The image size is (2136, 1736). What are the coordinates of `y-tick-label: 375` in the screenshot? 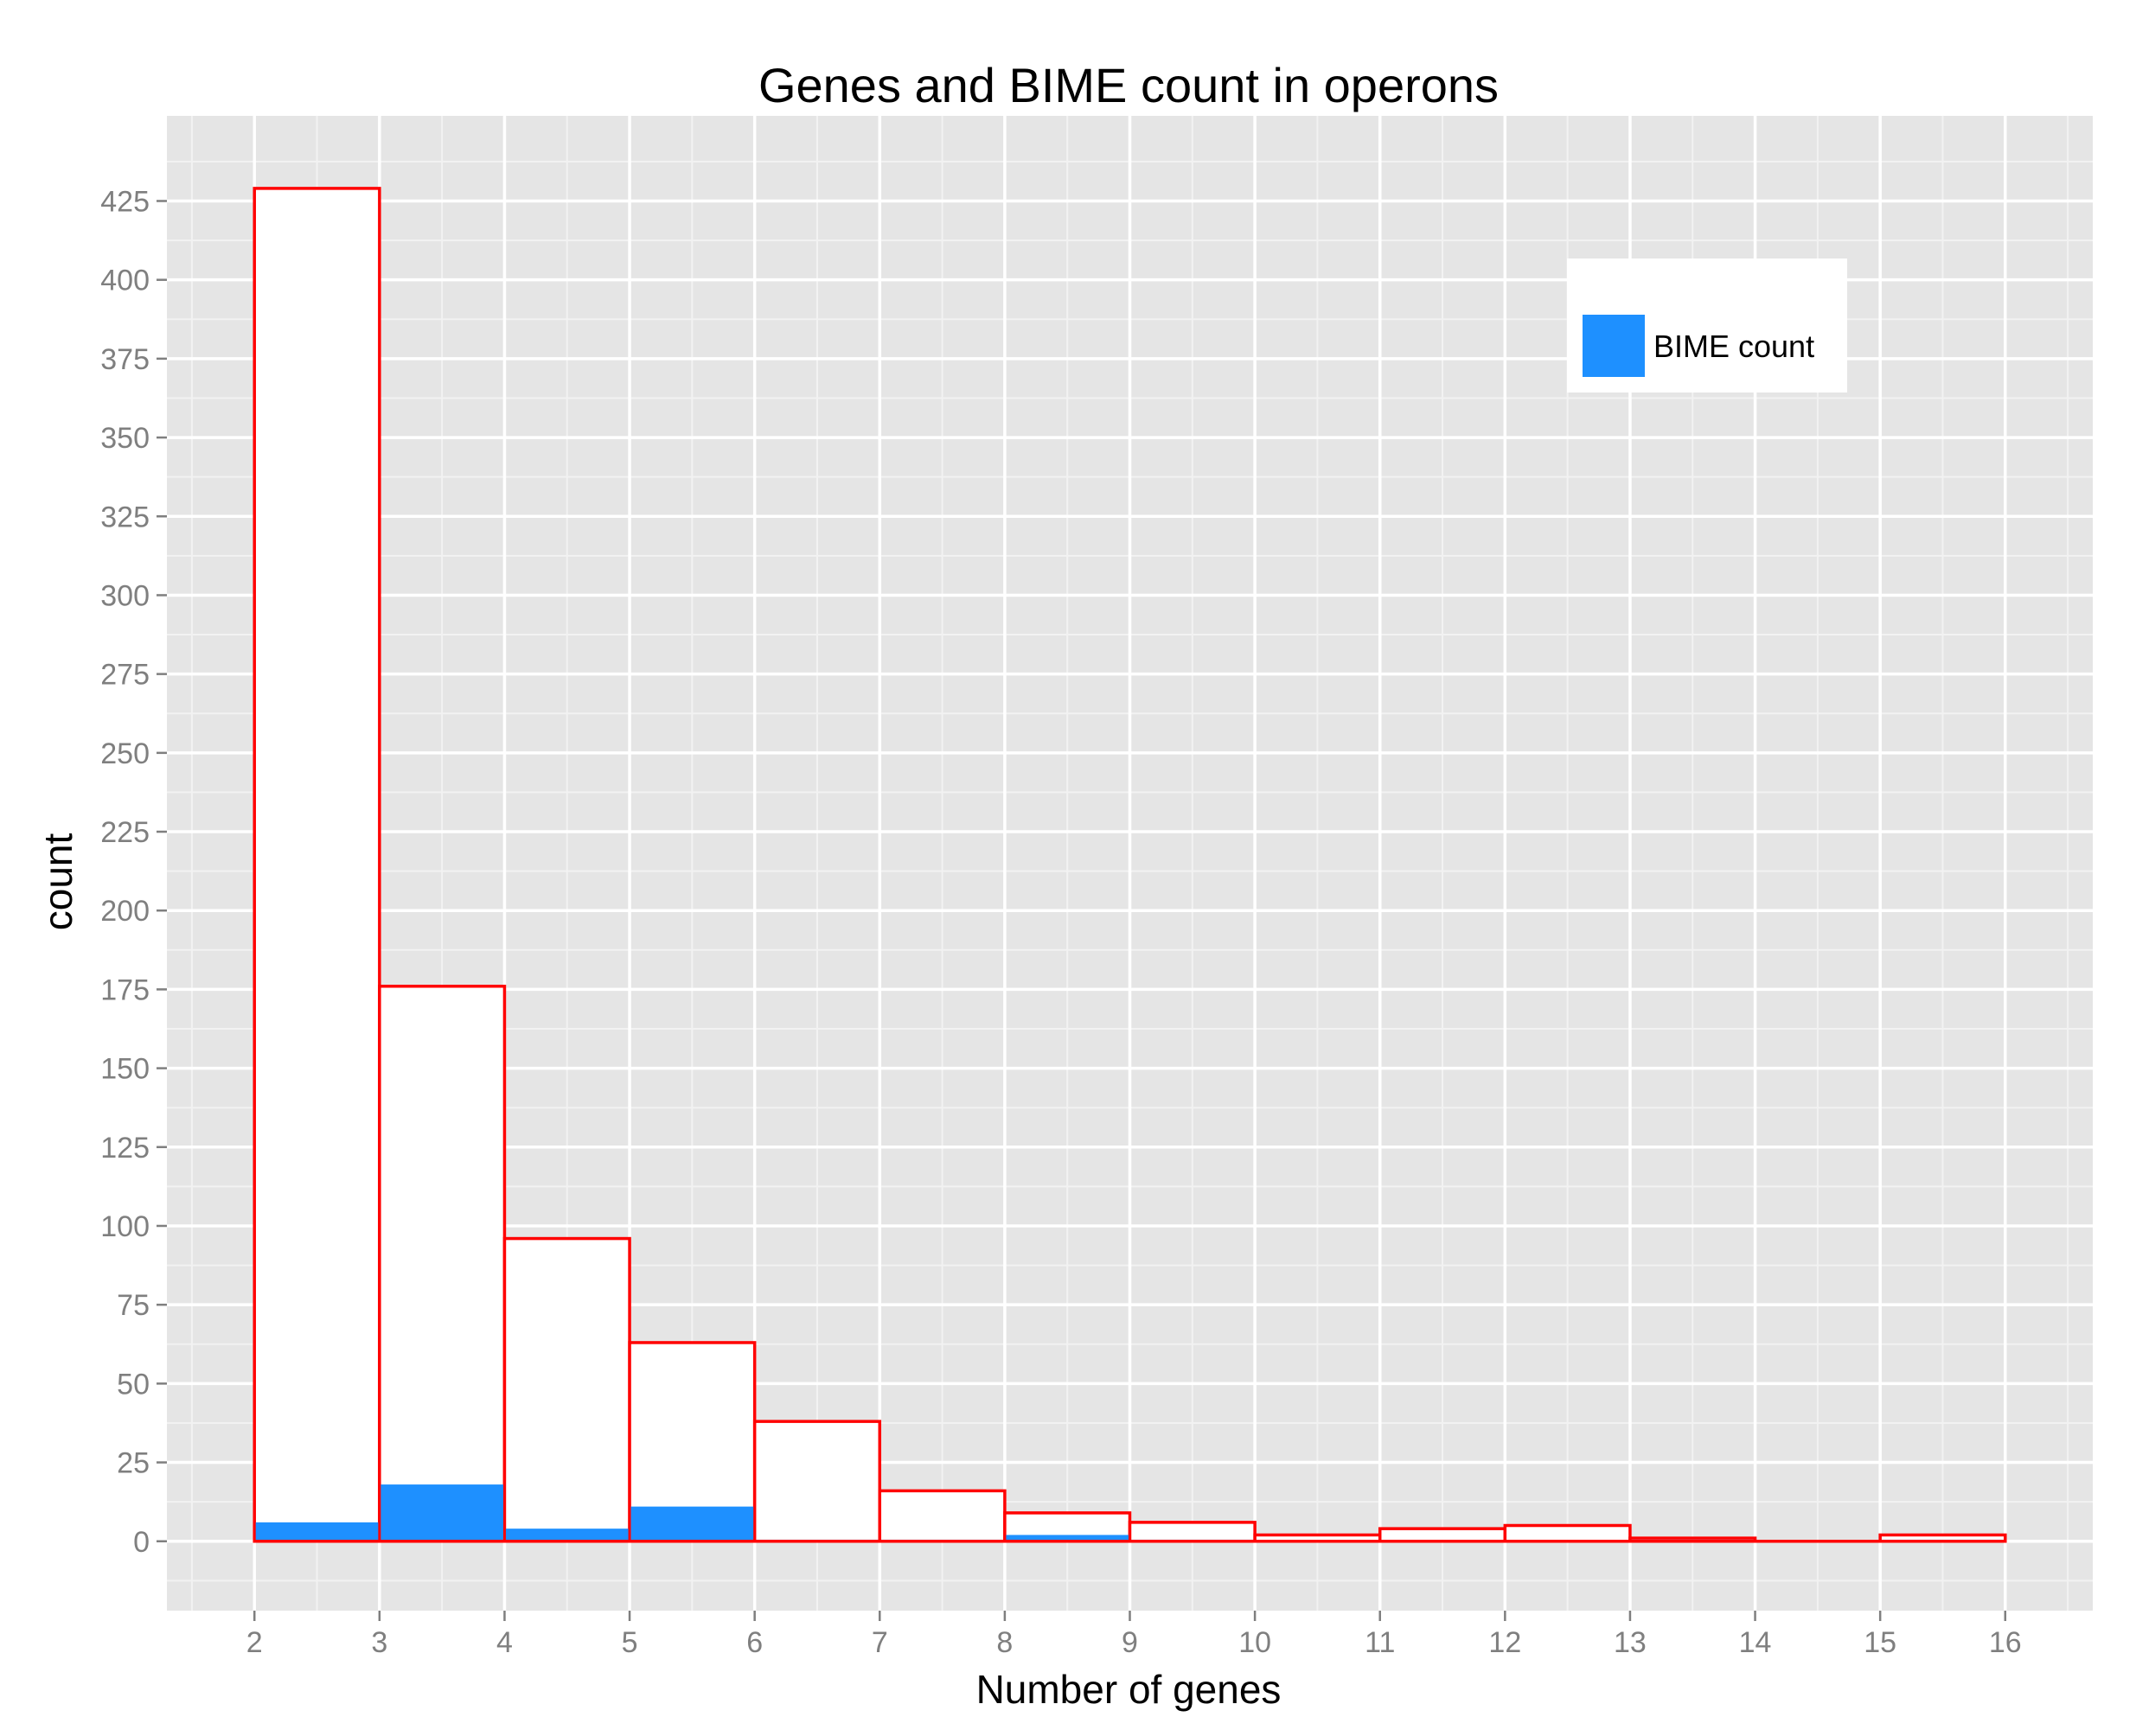 It's located at (125, 359).